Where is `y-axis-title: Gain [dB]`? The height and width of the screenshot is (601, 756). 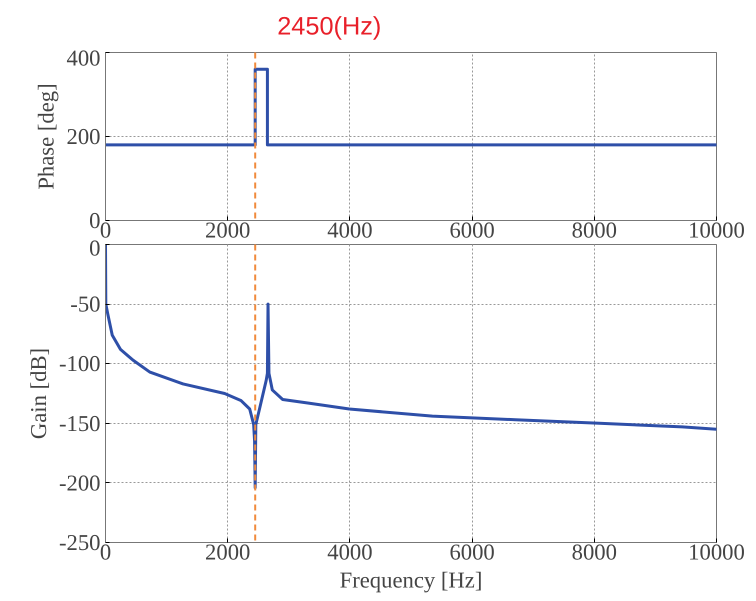
y-axis-title: Gain [dB] is located at coordinates (38, 394).